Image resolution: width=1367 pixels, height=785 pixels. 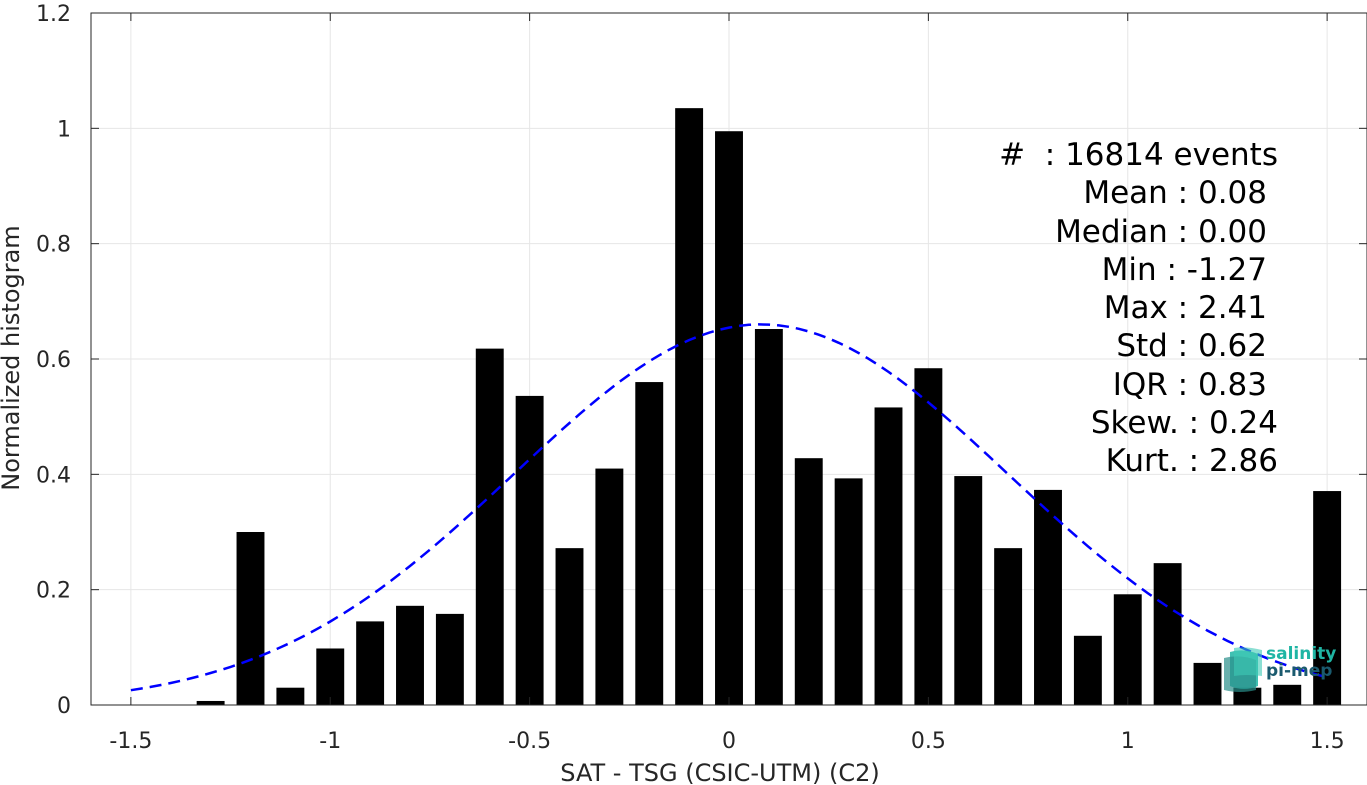 What do you see at coordinates (12, 357) in the screenshot?
I see `y-axis-title: Normalized histogram` at bounding box center [12, 357].